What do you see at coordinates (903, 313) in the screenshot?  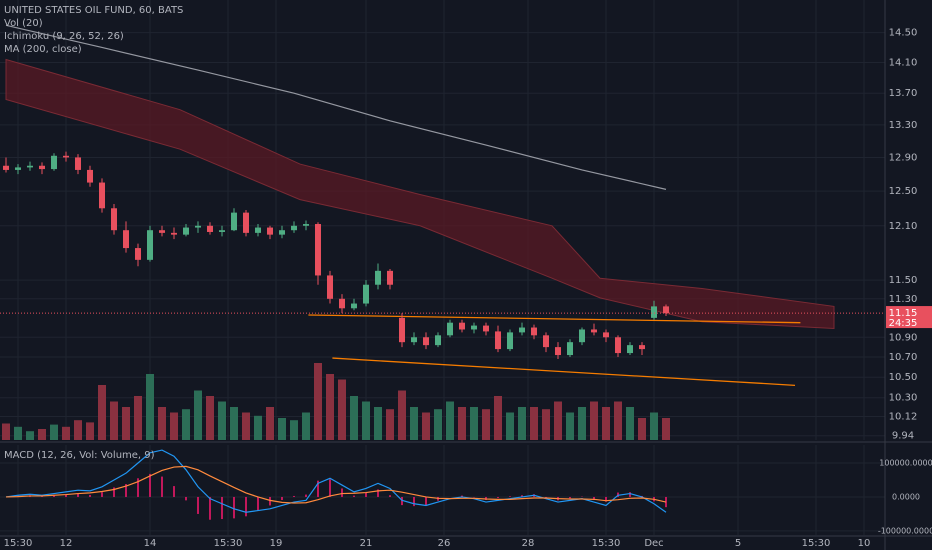 I see `last-price-label: 11.15` at bounding box center [903, 313].